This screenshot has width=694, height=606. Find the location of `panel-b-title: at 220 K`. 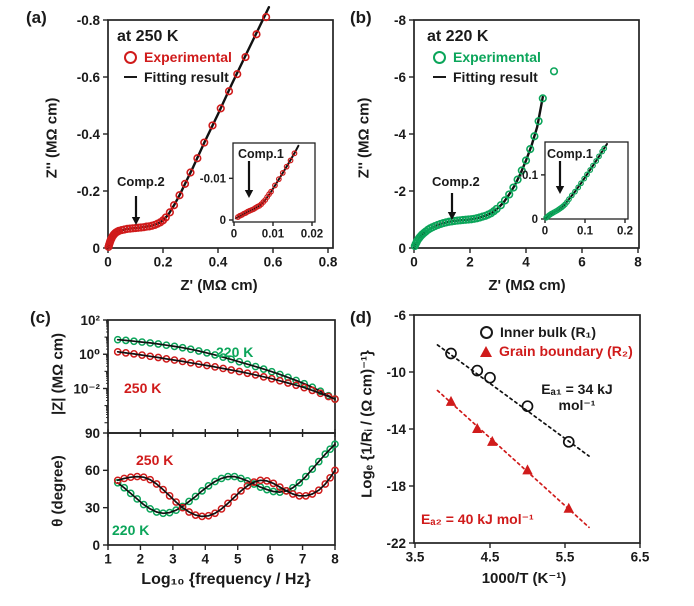

panel-b-title: at 220 K is located at coordinates (458, 36).